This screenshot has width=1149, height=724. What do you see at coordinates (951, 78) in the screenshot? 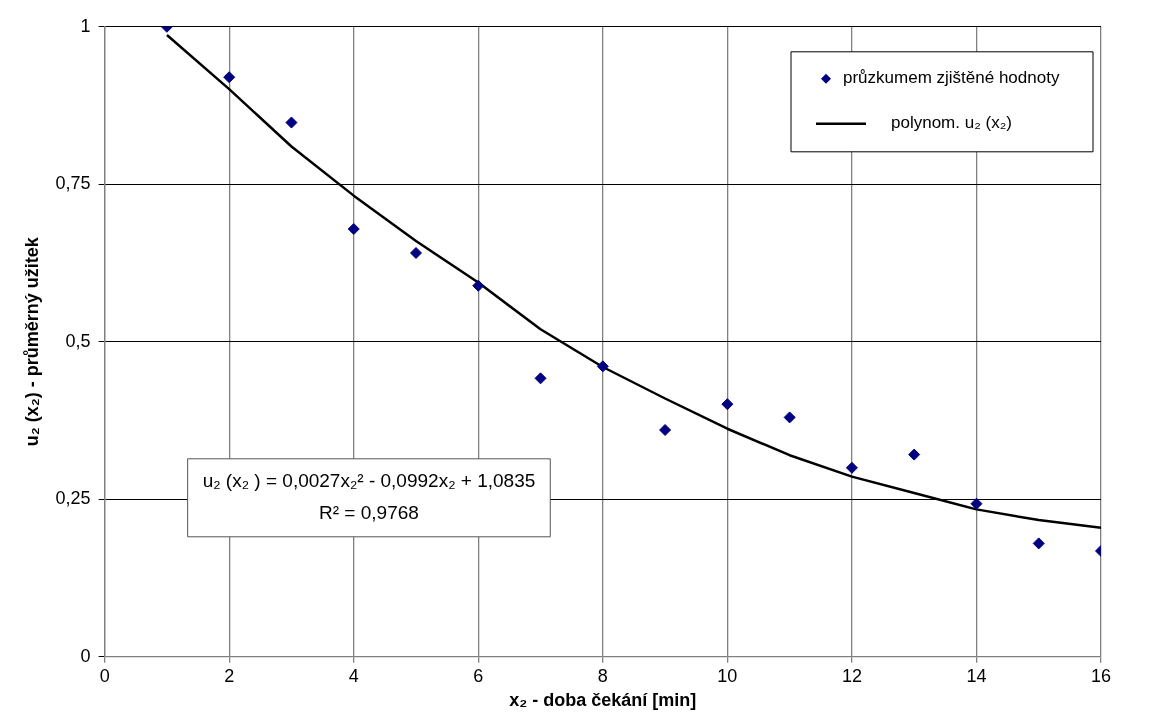
I see `legend-label: průzkumem zjištěné hodnoty` at bounding box center [951, 78].